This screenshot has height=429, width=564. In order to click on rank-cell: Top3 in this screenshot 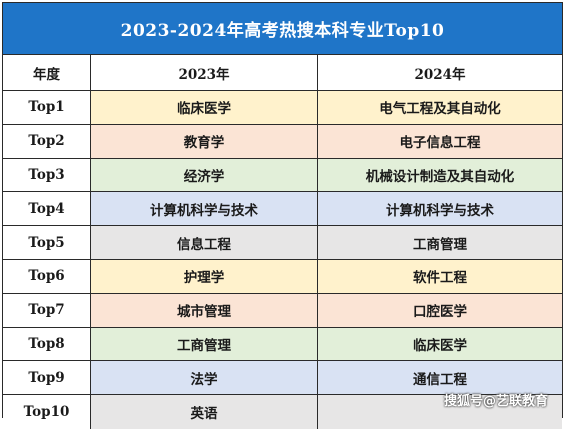, I will do `click(47, 175)`.